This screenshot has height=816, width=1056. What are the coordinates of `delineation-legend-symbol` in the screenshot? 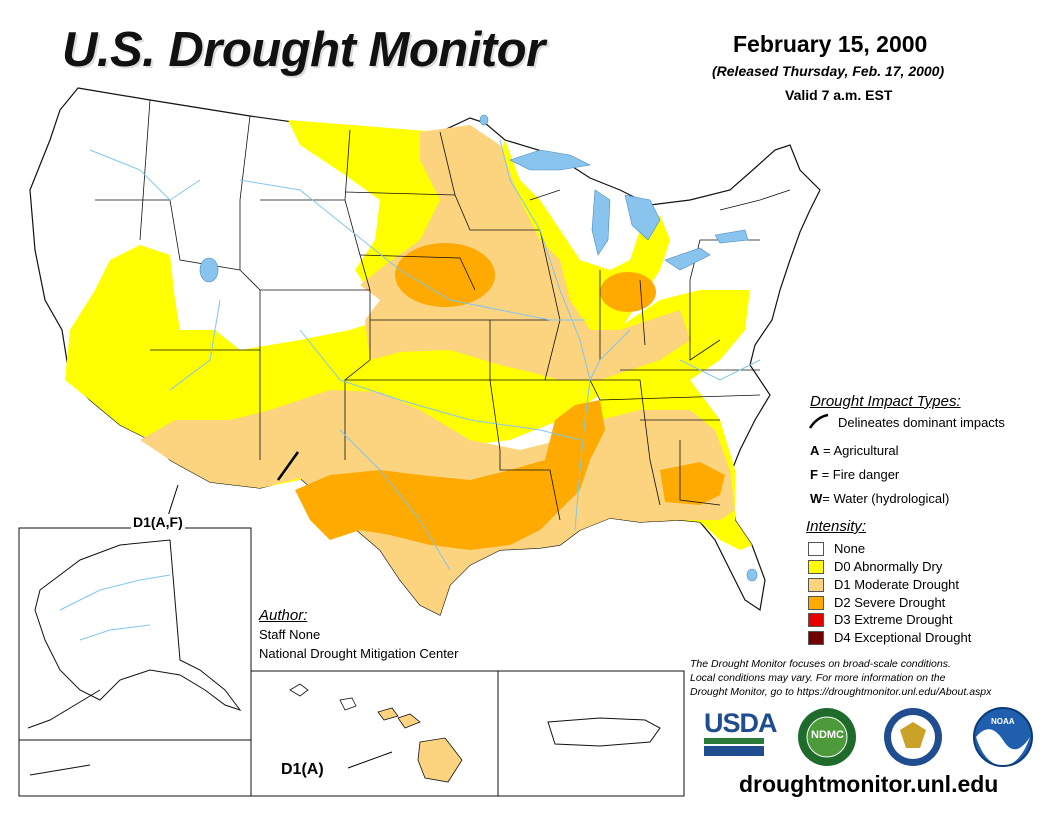 It's located at (818, 421).